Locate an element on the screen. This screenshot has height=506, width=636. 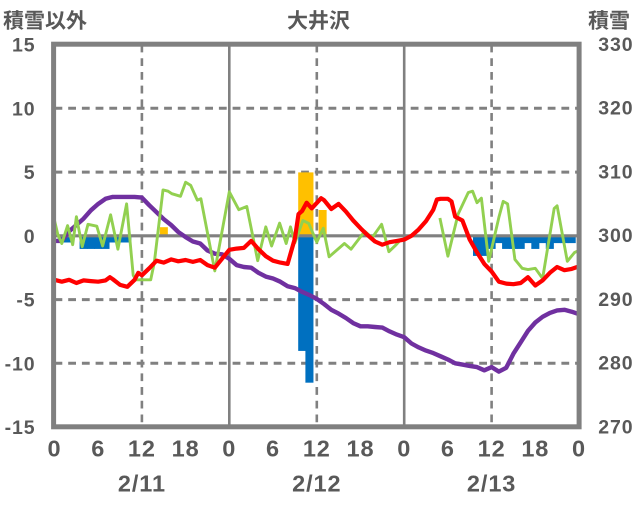
svg-text: 2/11 is located at coordinates (142, 484).